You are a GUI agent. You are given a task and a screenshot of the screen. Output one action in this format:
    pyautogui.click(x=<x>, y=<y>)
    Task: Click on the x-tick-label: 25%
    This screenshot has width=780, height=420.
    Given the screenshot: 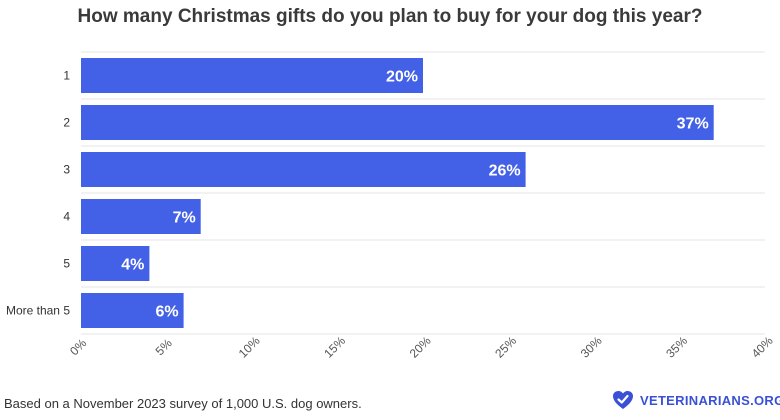 What is the action you would take?
    pyautogui.click(x=505, y=347)
    